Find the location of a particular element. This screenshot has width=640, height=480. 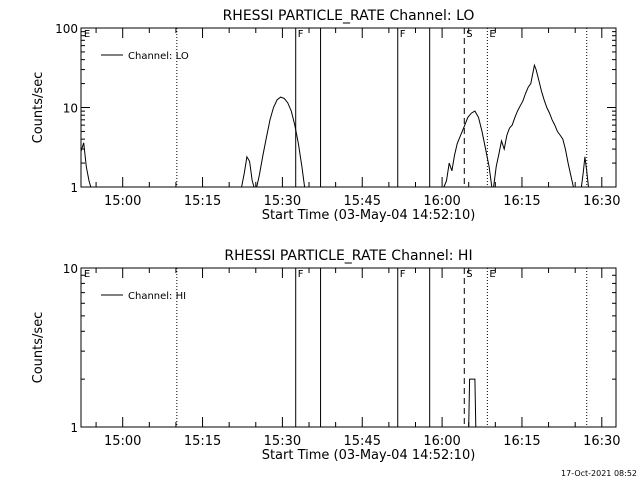

legend-label: Channel: LO is located at coordinates (158, 56).